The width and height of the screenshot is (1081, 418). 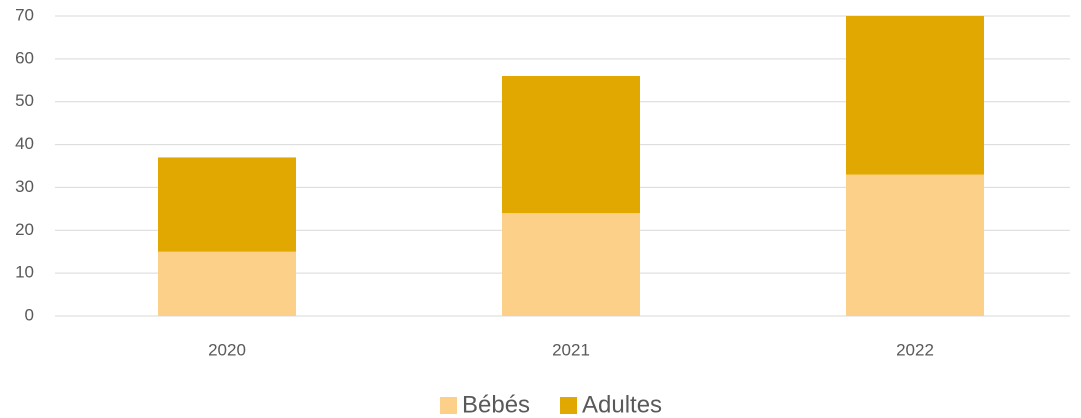 What do you see at coordinates (29, 314) in the screenshot?
I see `y-tick-label: 0` at bounding box center [29, 314].